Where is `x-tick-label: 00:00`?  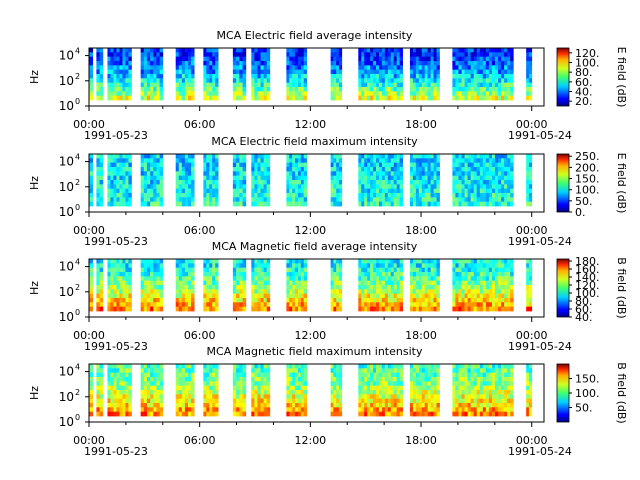
x-tick-label: 00:00 is located at coordinates (89, 124).